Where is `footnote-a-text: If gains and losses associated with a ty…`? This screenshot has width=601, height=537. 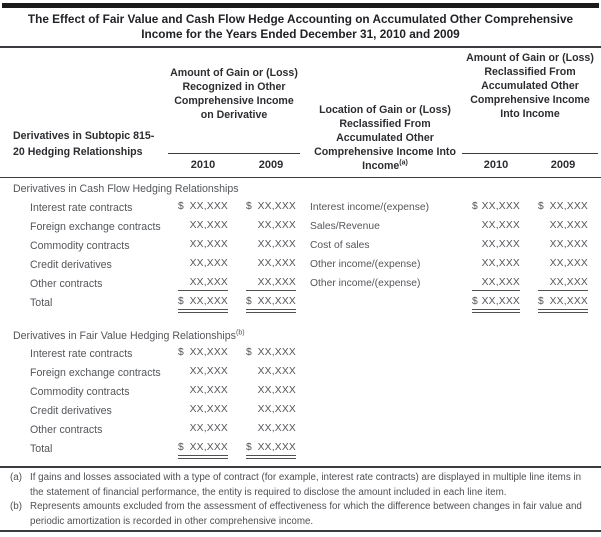 footnote-a-text: If gains and losses associated with a ty… is located at coordinates (306, 485).